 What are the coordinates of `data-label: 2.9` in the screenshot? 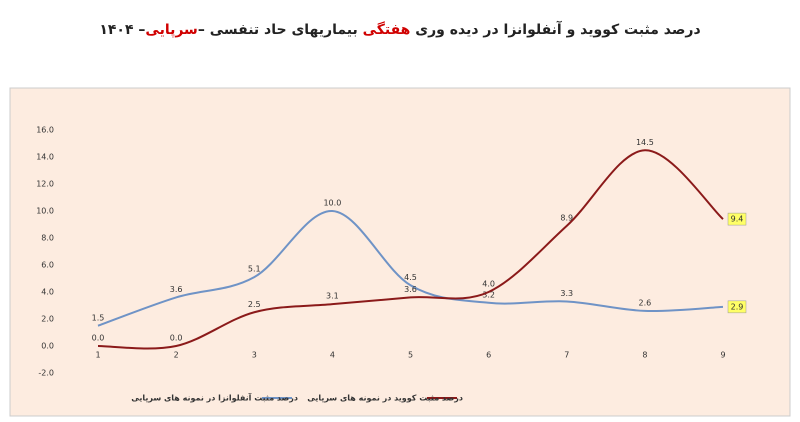 It's located at (737, 306).